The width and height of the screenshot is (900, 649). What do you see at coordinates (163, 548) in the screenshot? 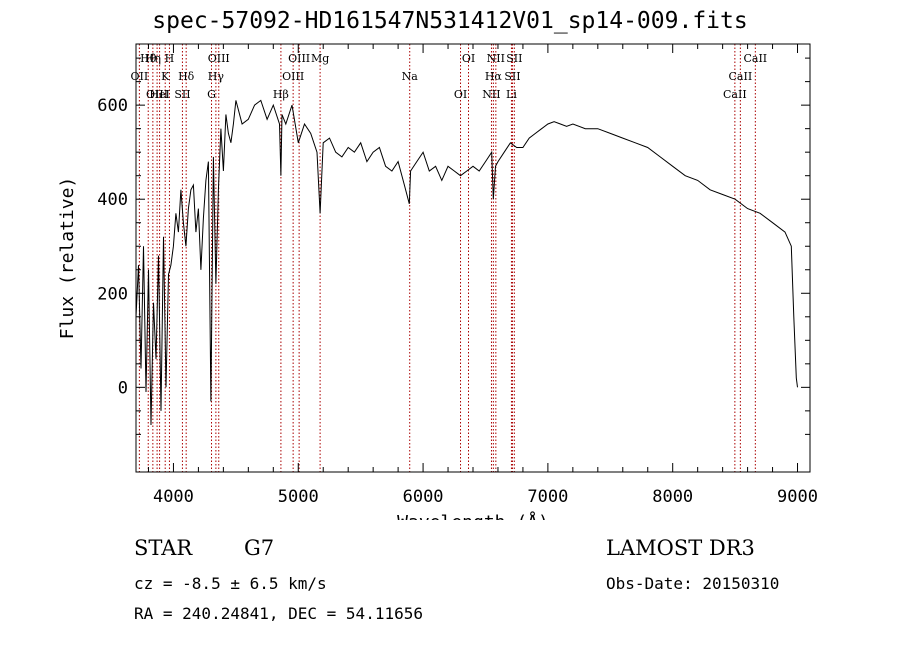
I see `object-class: STAR` at bounding box center [163, 548].